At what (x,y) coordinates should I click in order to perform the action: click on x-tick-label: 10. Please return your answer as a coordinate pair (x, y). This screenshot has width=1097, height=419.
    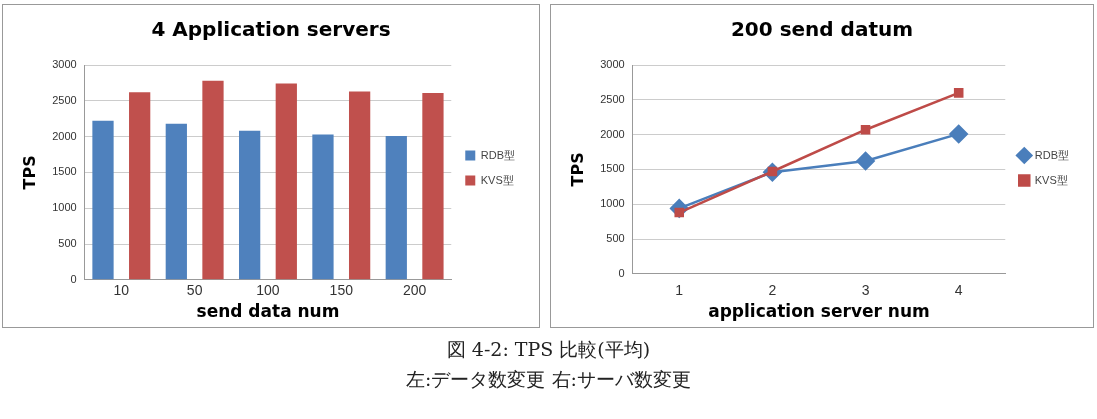
    Looking at the image, I should click on (121, 290).